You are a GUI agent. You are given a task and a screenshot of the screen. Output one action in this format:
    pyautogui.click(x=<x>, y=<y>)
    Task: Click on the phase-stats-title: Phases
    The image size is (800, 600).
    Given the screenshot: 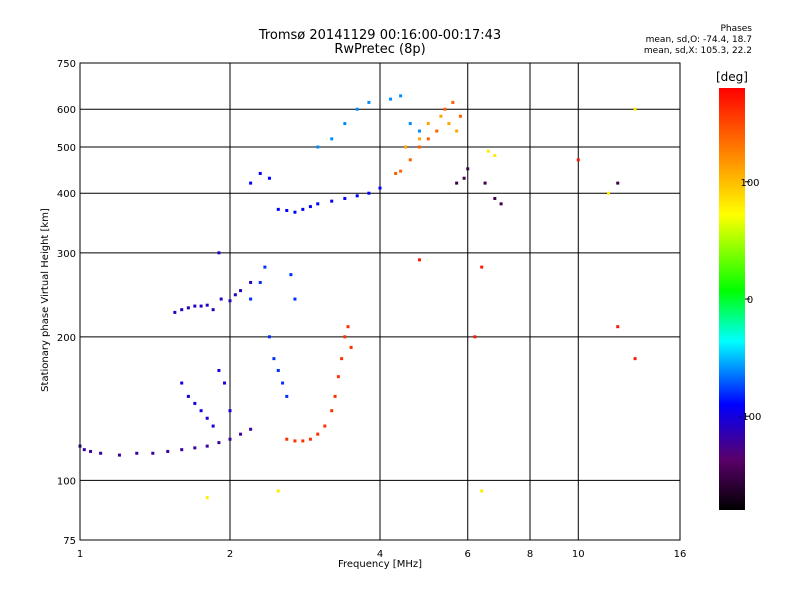 What is the action you would take?
    pyautogui.click(x=736, y=29)
    